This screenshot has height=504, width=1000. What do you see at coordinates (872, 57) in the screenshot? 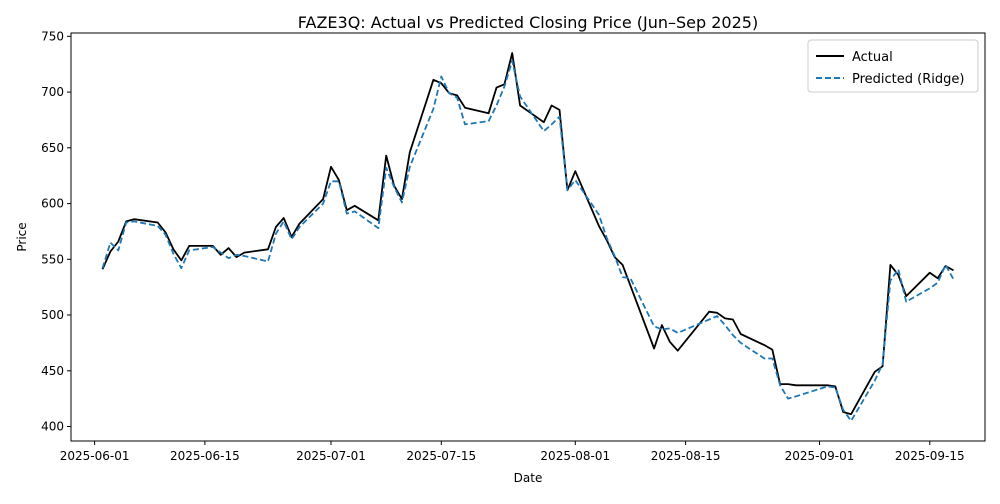
I see `legend-label-actual: Actual` at bounding box center [872, 57].